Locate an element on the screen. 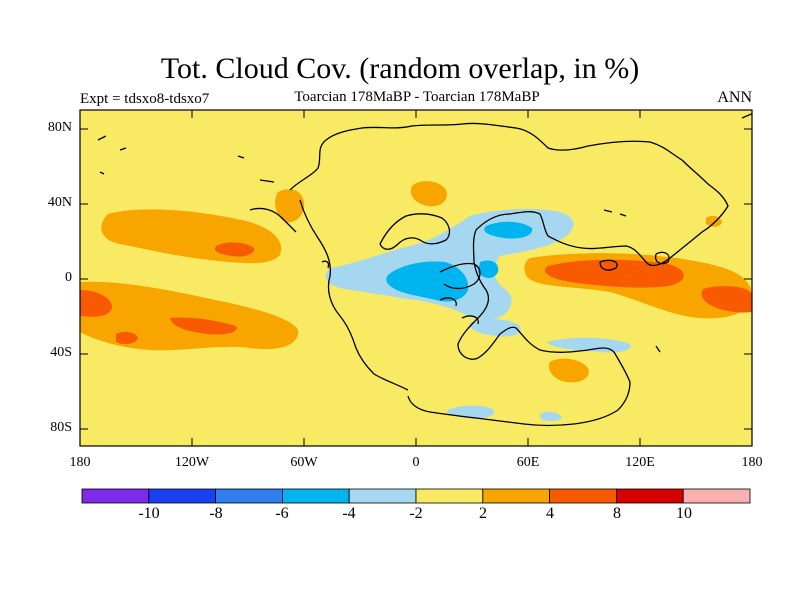  lon-label-180w: 180 is located at coordinates (80, 462).